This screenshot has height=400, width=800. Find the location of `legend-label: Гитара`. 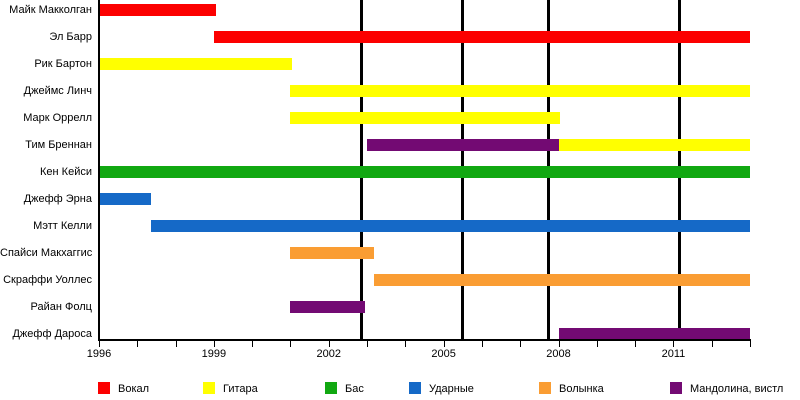

legend-label: Гитара is located at coordinates (240, 389).